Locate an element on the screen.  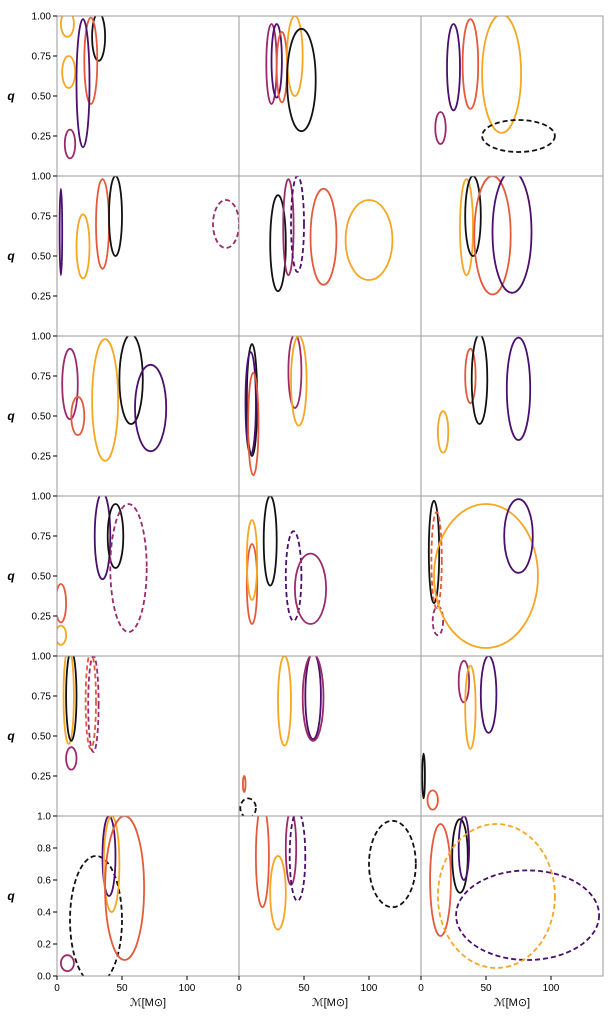
y-tick-label: 0.8 is located at coordinates (44, 849).